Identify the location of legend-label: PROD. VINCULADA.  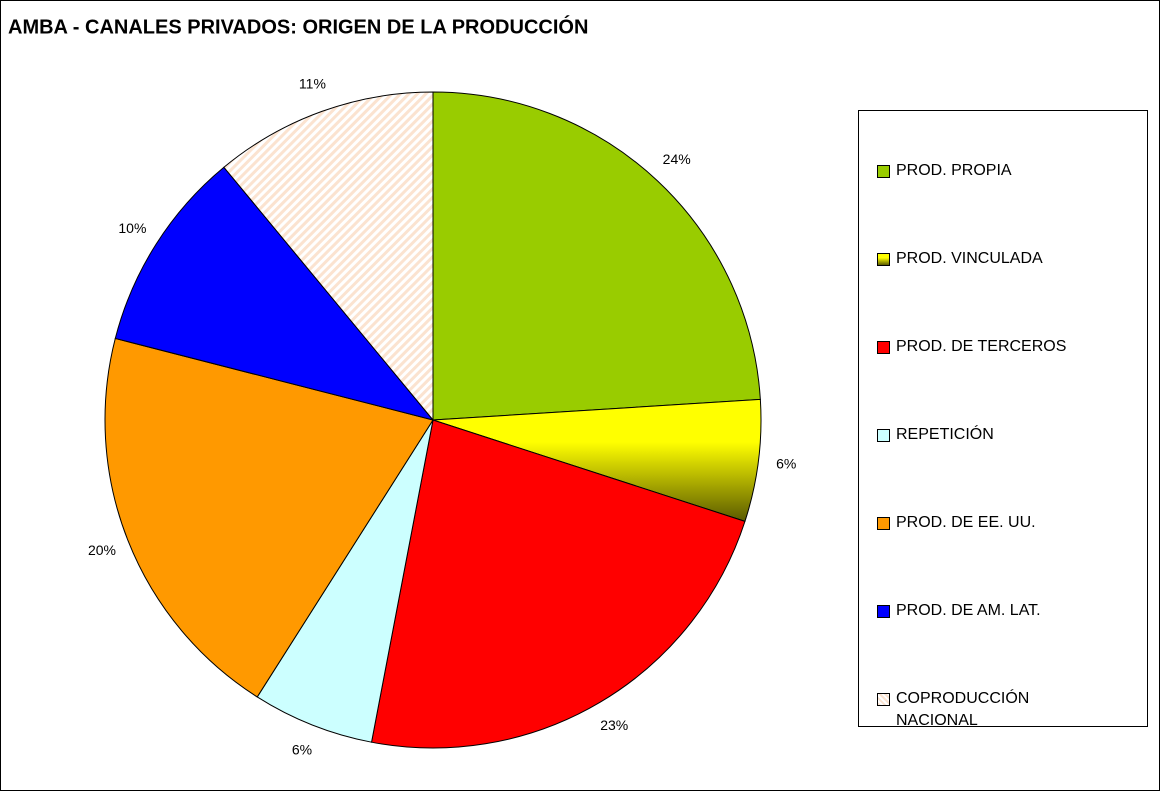
(969, 258).